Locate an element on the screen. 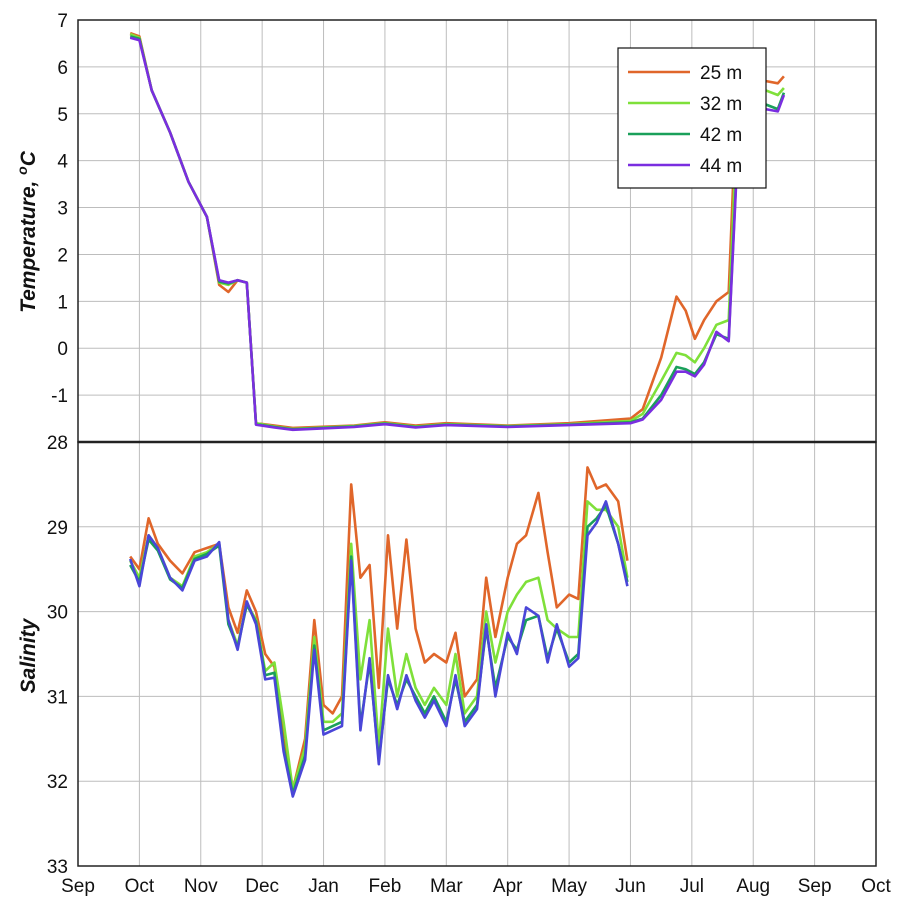 The image size is (899, 898). legend-label: 44 m is located at coordinates (721, 166).